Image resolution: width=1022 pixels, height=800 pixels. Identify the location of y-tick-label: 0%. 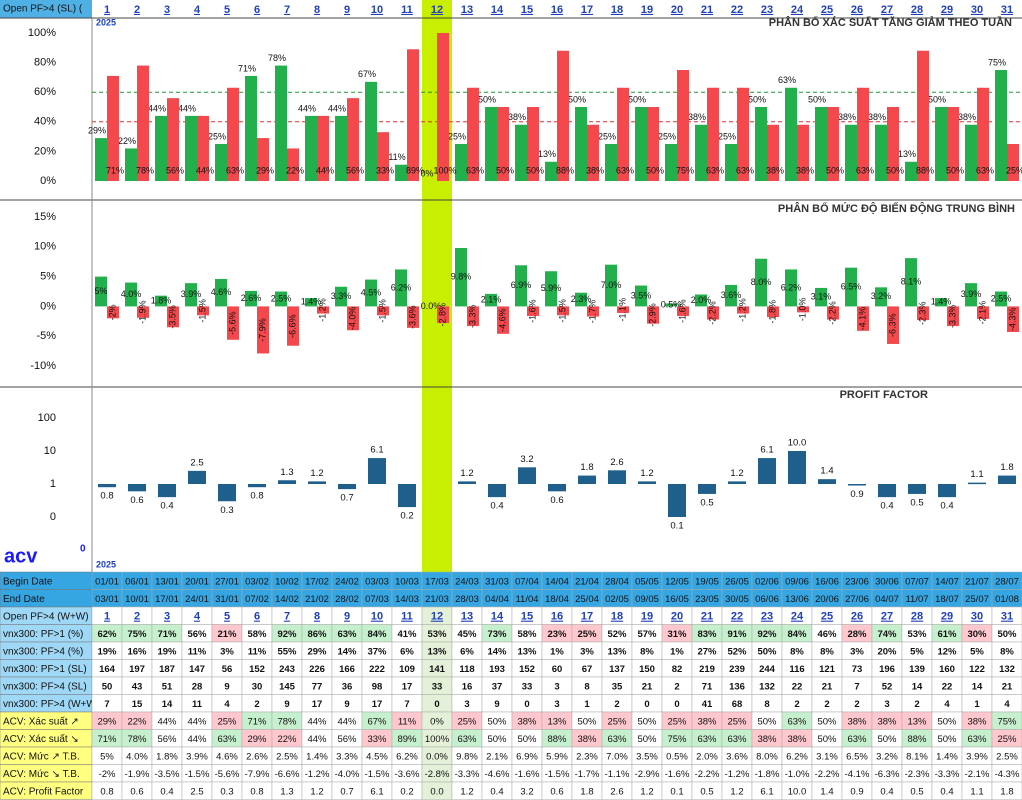
(48, 181).